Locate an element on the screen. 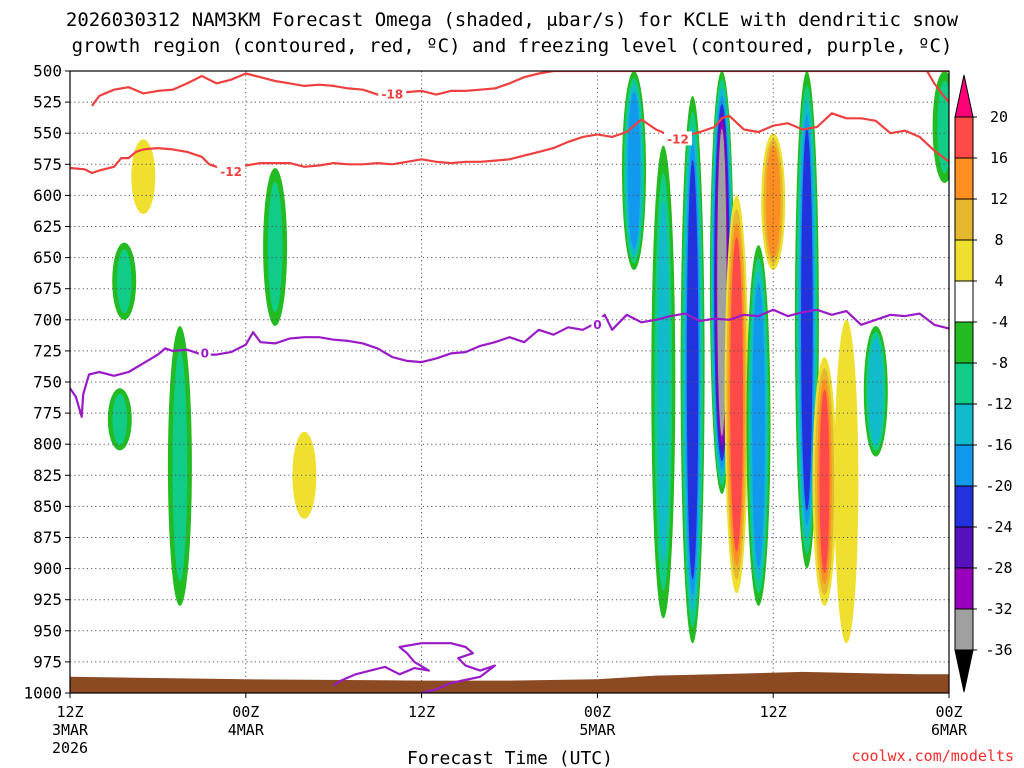 This screenshot has height=768, width=1024. colorbar-top-triangle is located at coordinates (964, 96).